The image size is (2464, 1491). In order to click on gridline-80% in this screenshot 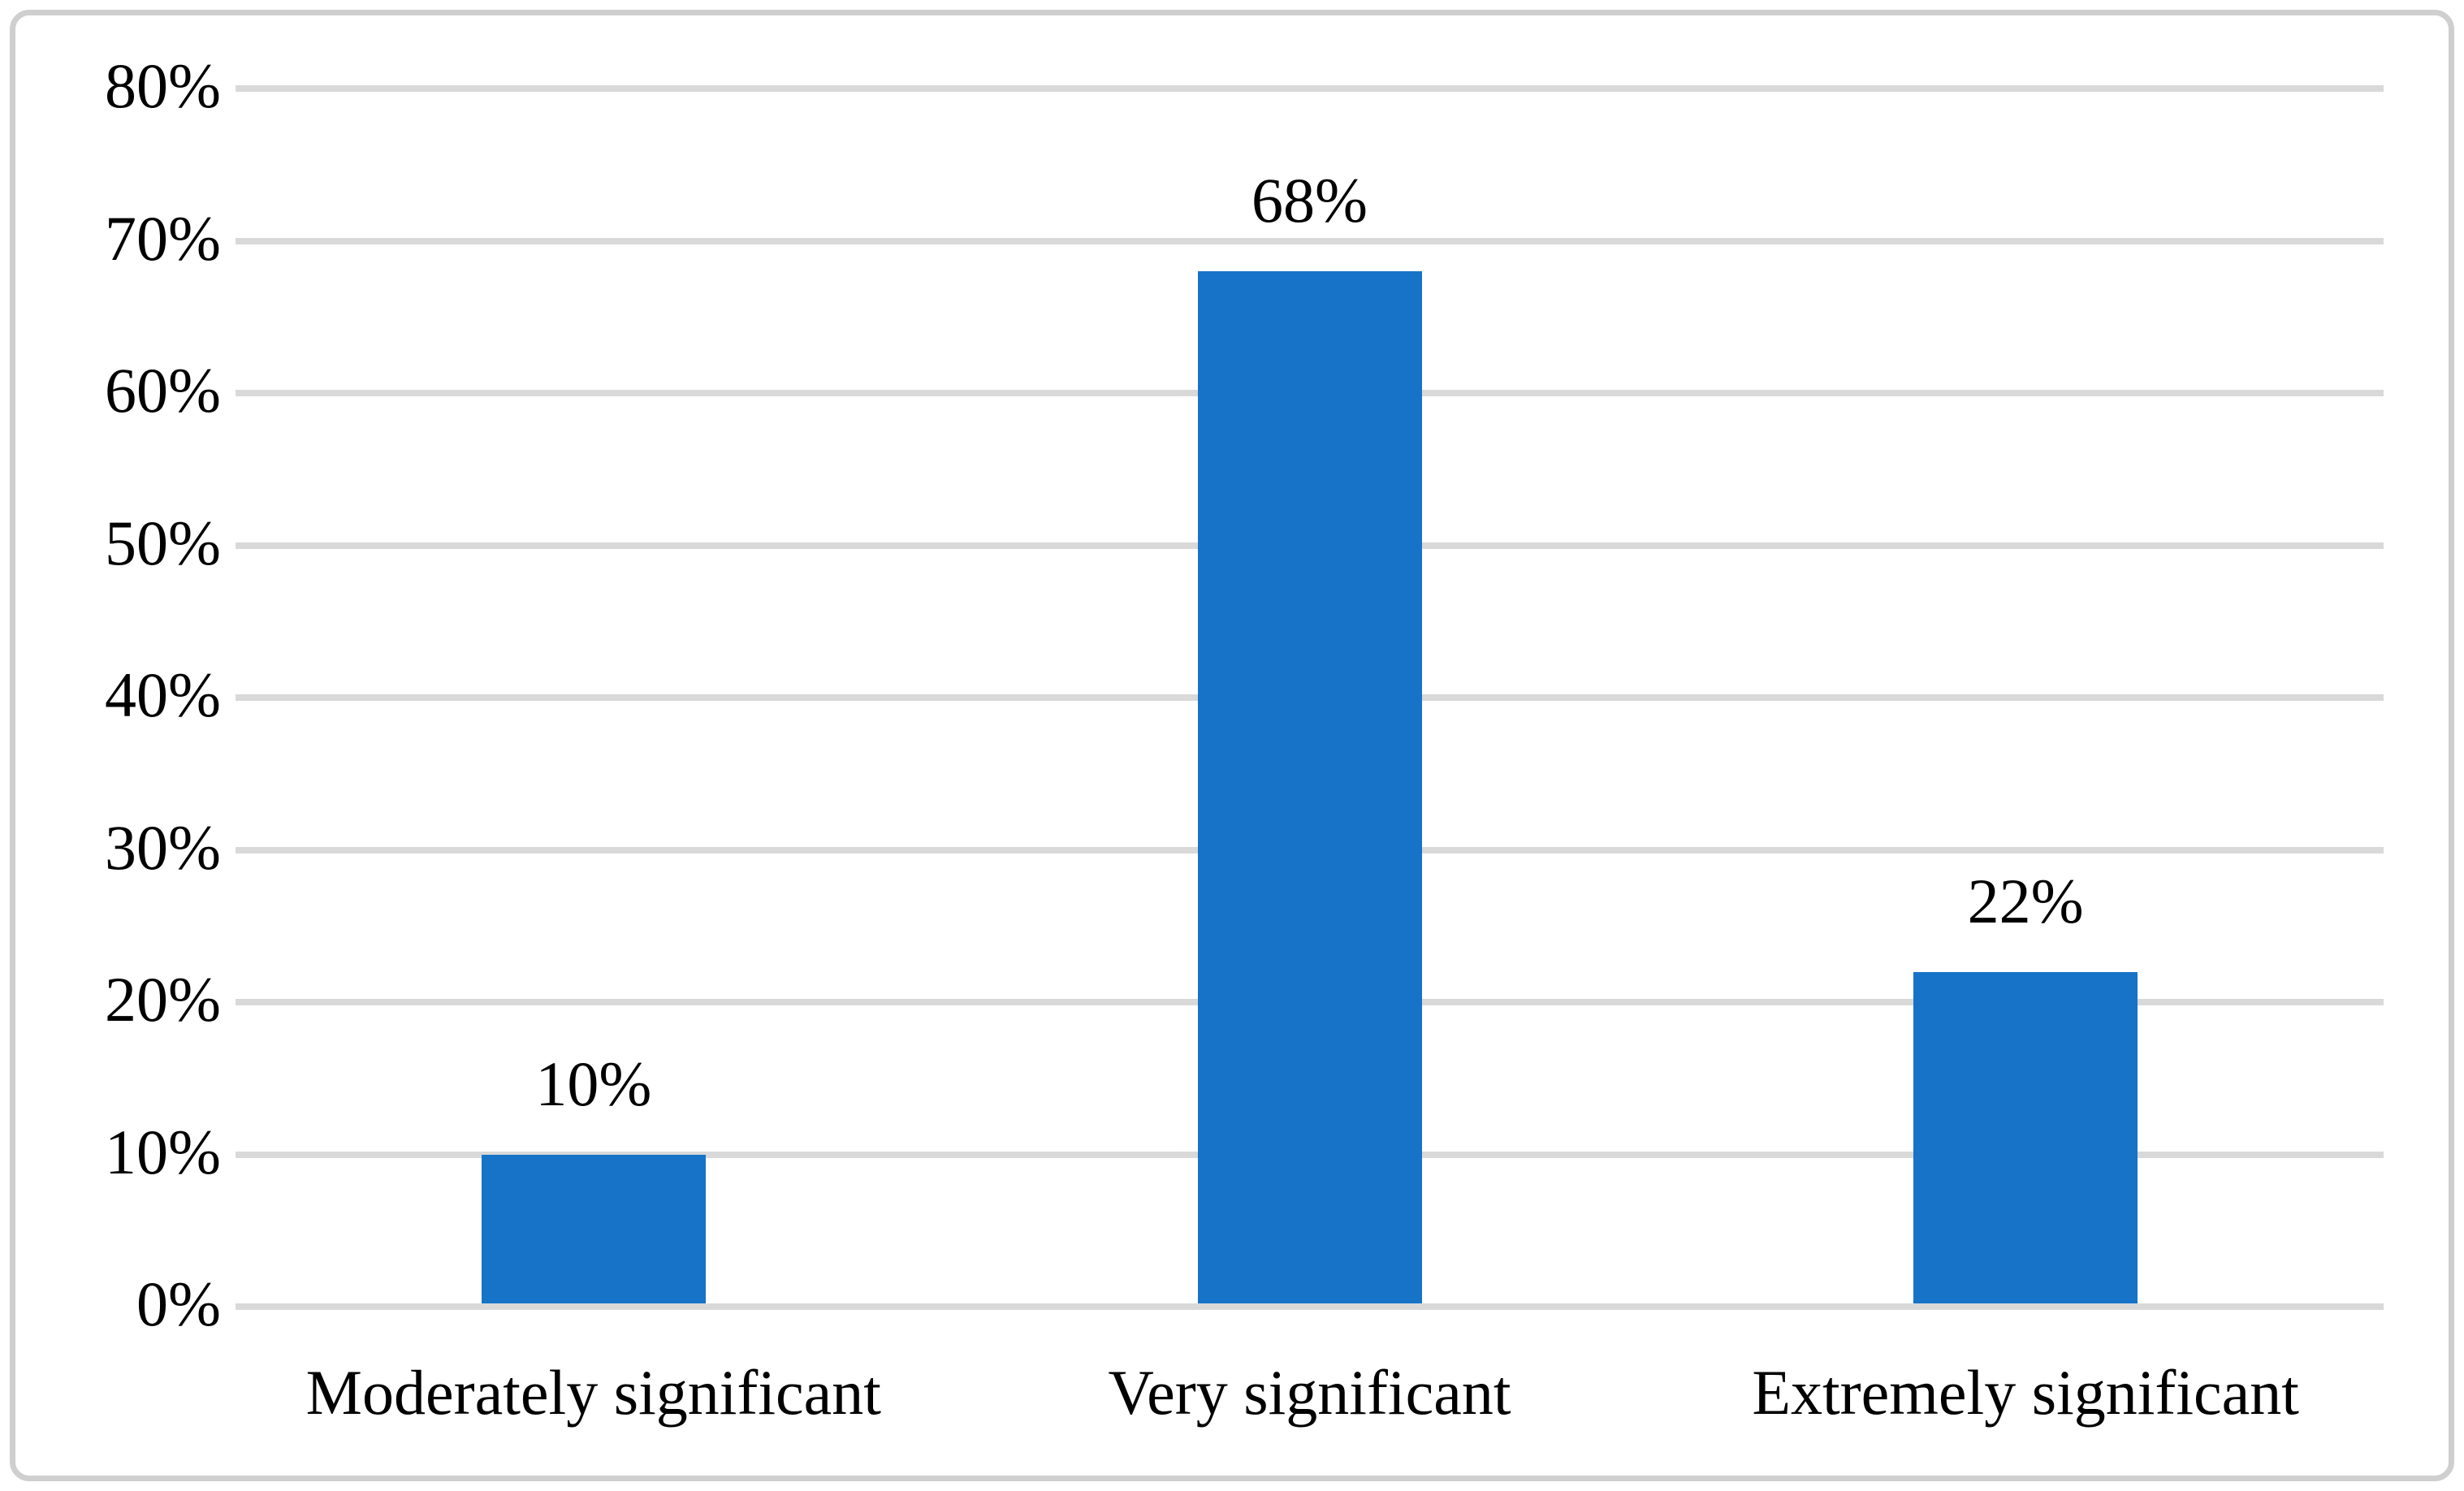, I will do `click(1310, 88)`.